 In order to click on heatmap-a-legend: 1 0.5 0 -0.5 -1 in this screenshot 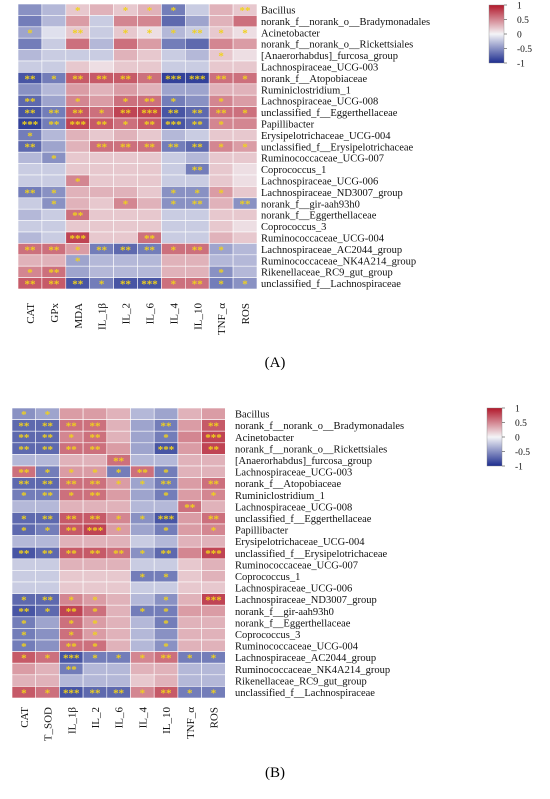, I will do `click(510, 36)`.